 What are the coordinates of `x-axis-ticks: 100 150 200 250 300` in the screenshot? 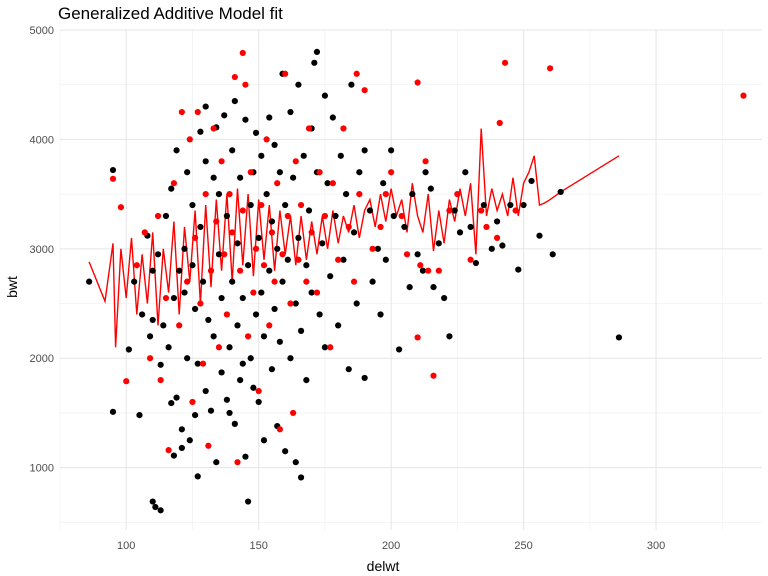 It's located at (391, 546).